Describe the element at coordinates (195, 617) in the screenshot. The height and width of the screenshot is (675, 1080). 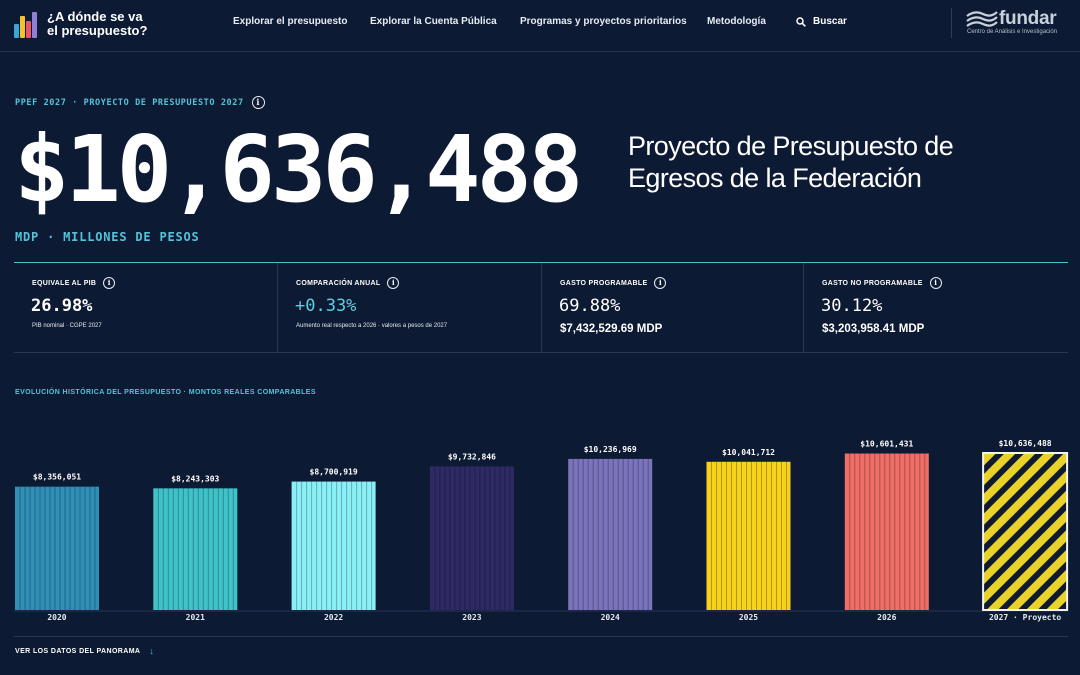
I see `bar-year-label: 2021` at that location.